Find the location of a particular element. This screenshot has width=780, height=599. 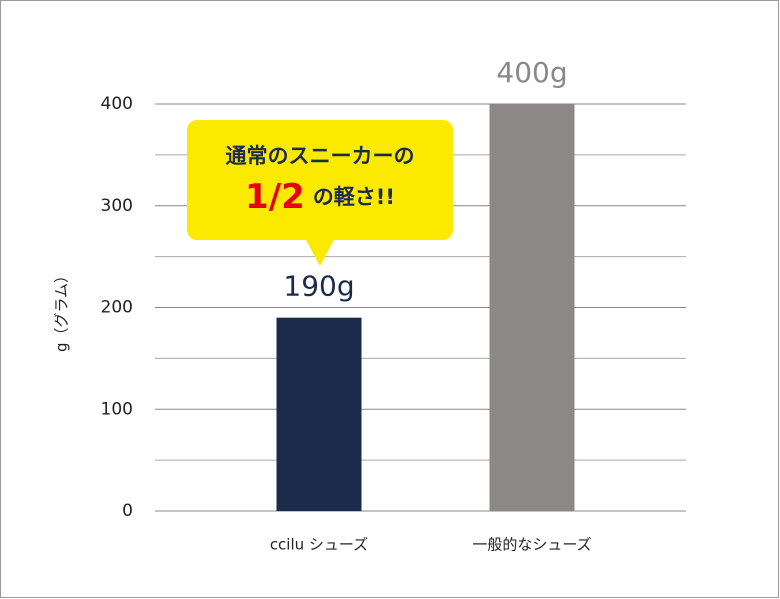

value-label: 400g is located at coordinates (531, 72).